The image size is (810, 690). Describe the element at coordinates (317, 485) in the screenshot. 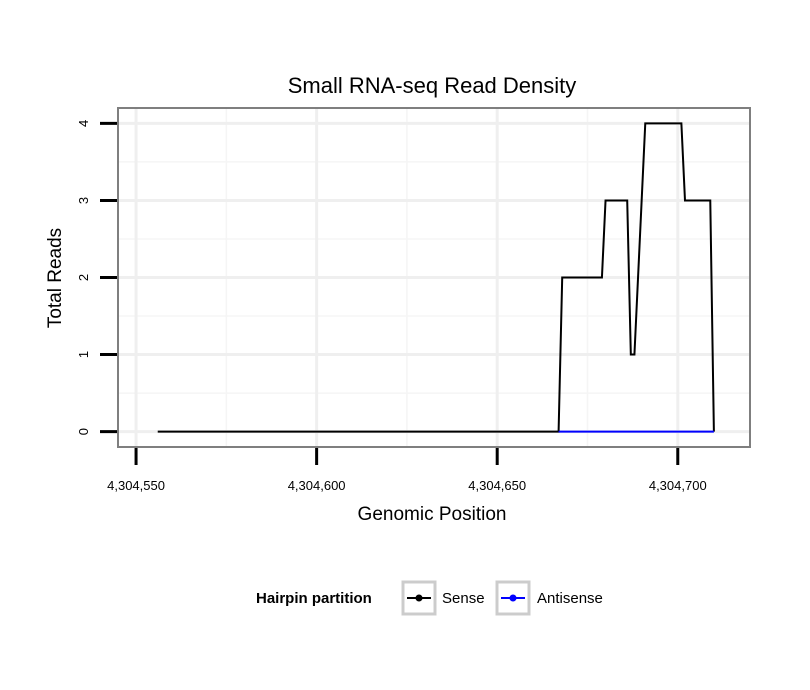

I see `x-tick-label: 4,304,600` at that location.